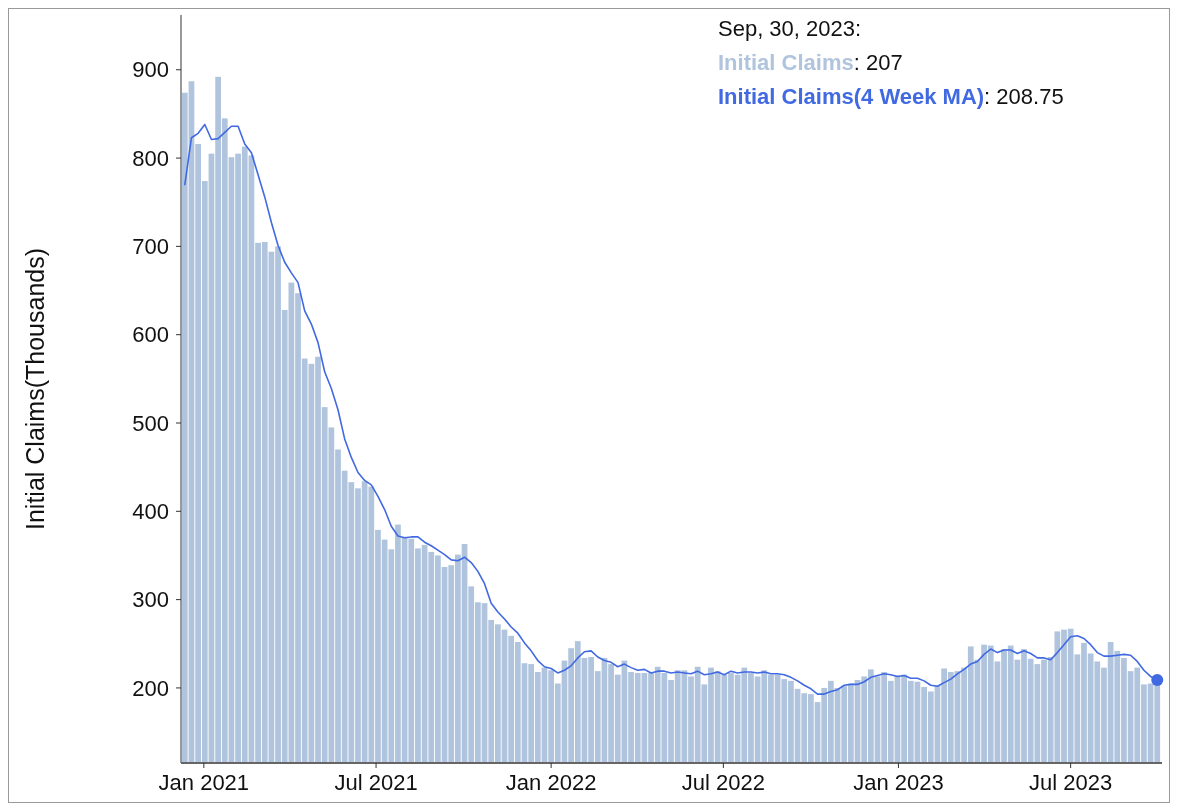  Describe the element at coordinates (851, 96) in the screenshot. I see `text: Initial Claims(4 Week MA)` at that location.